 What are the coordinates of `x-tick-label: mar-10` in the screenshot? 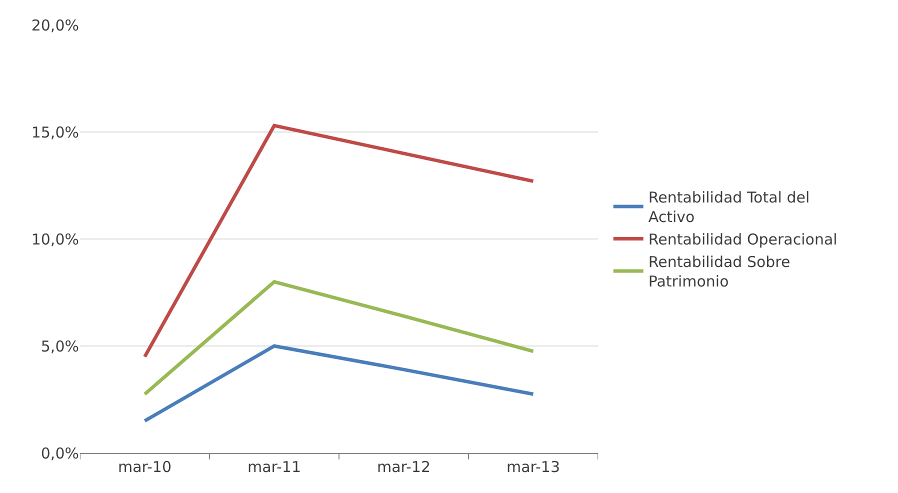 It's located at (145, 467).